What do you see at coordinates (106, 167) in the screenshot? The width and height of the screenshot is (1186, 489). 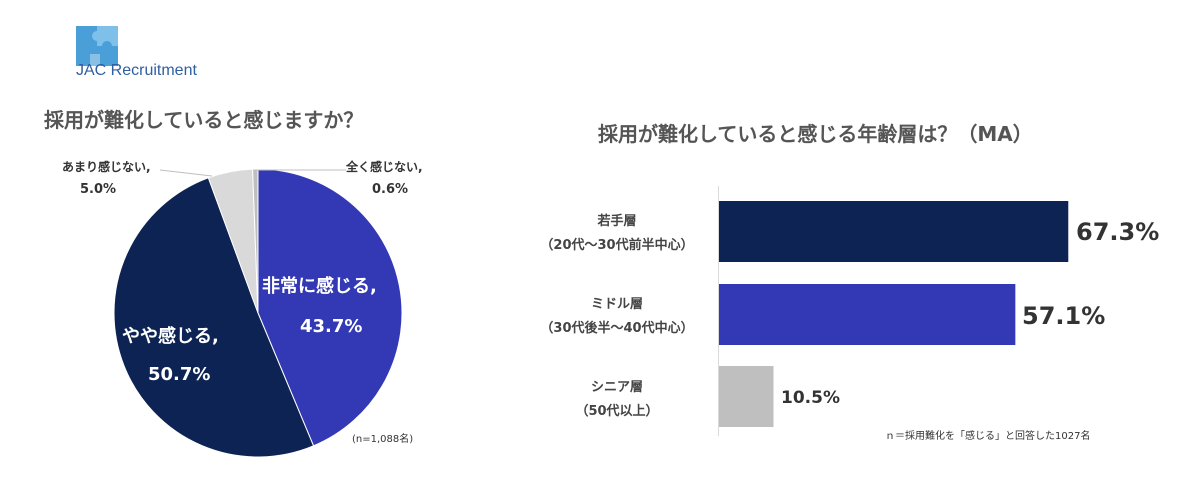 I see `pie-label-somewhat-not: あまり感じない,` at bounding box center [106, 167].